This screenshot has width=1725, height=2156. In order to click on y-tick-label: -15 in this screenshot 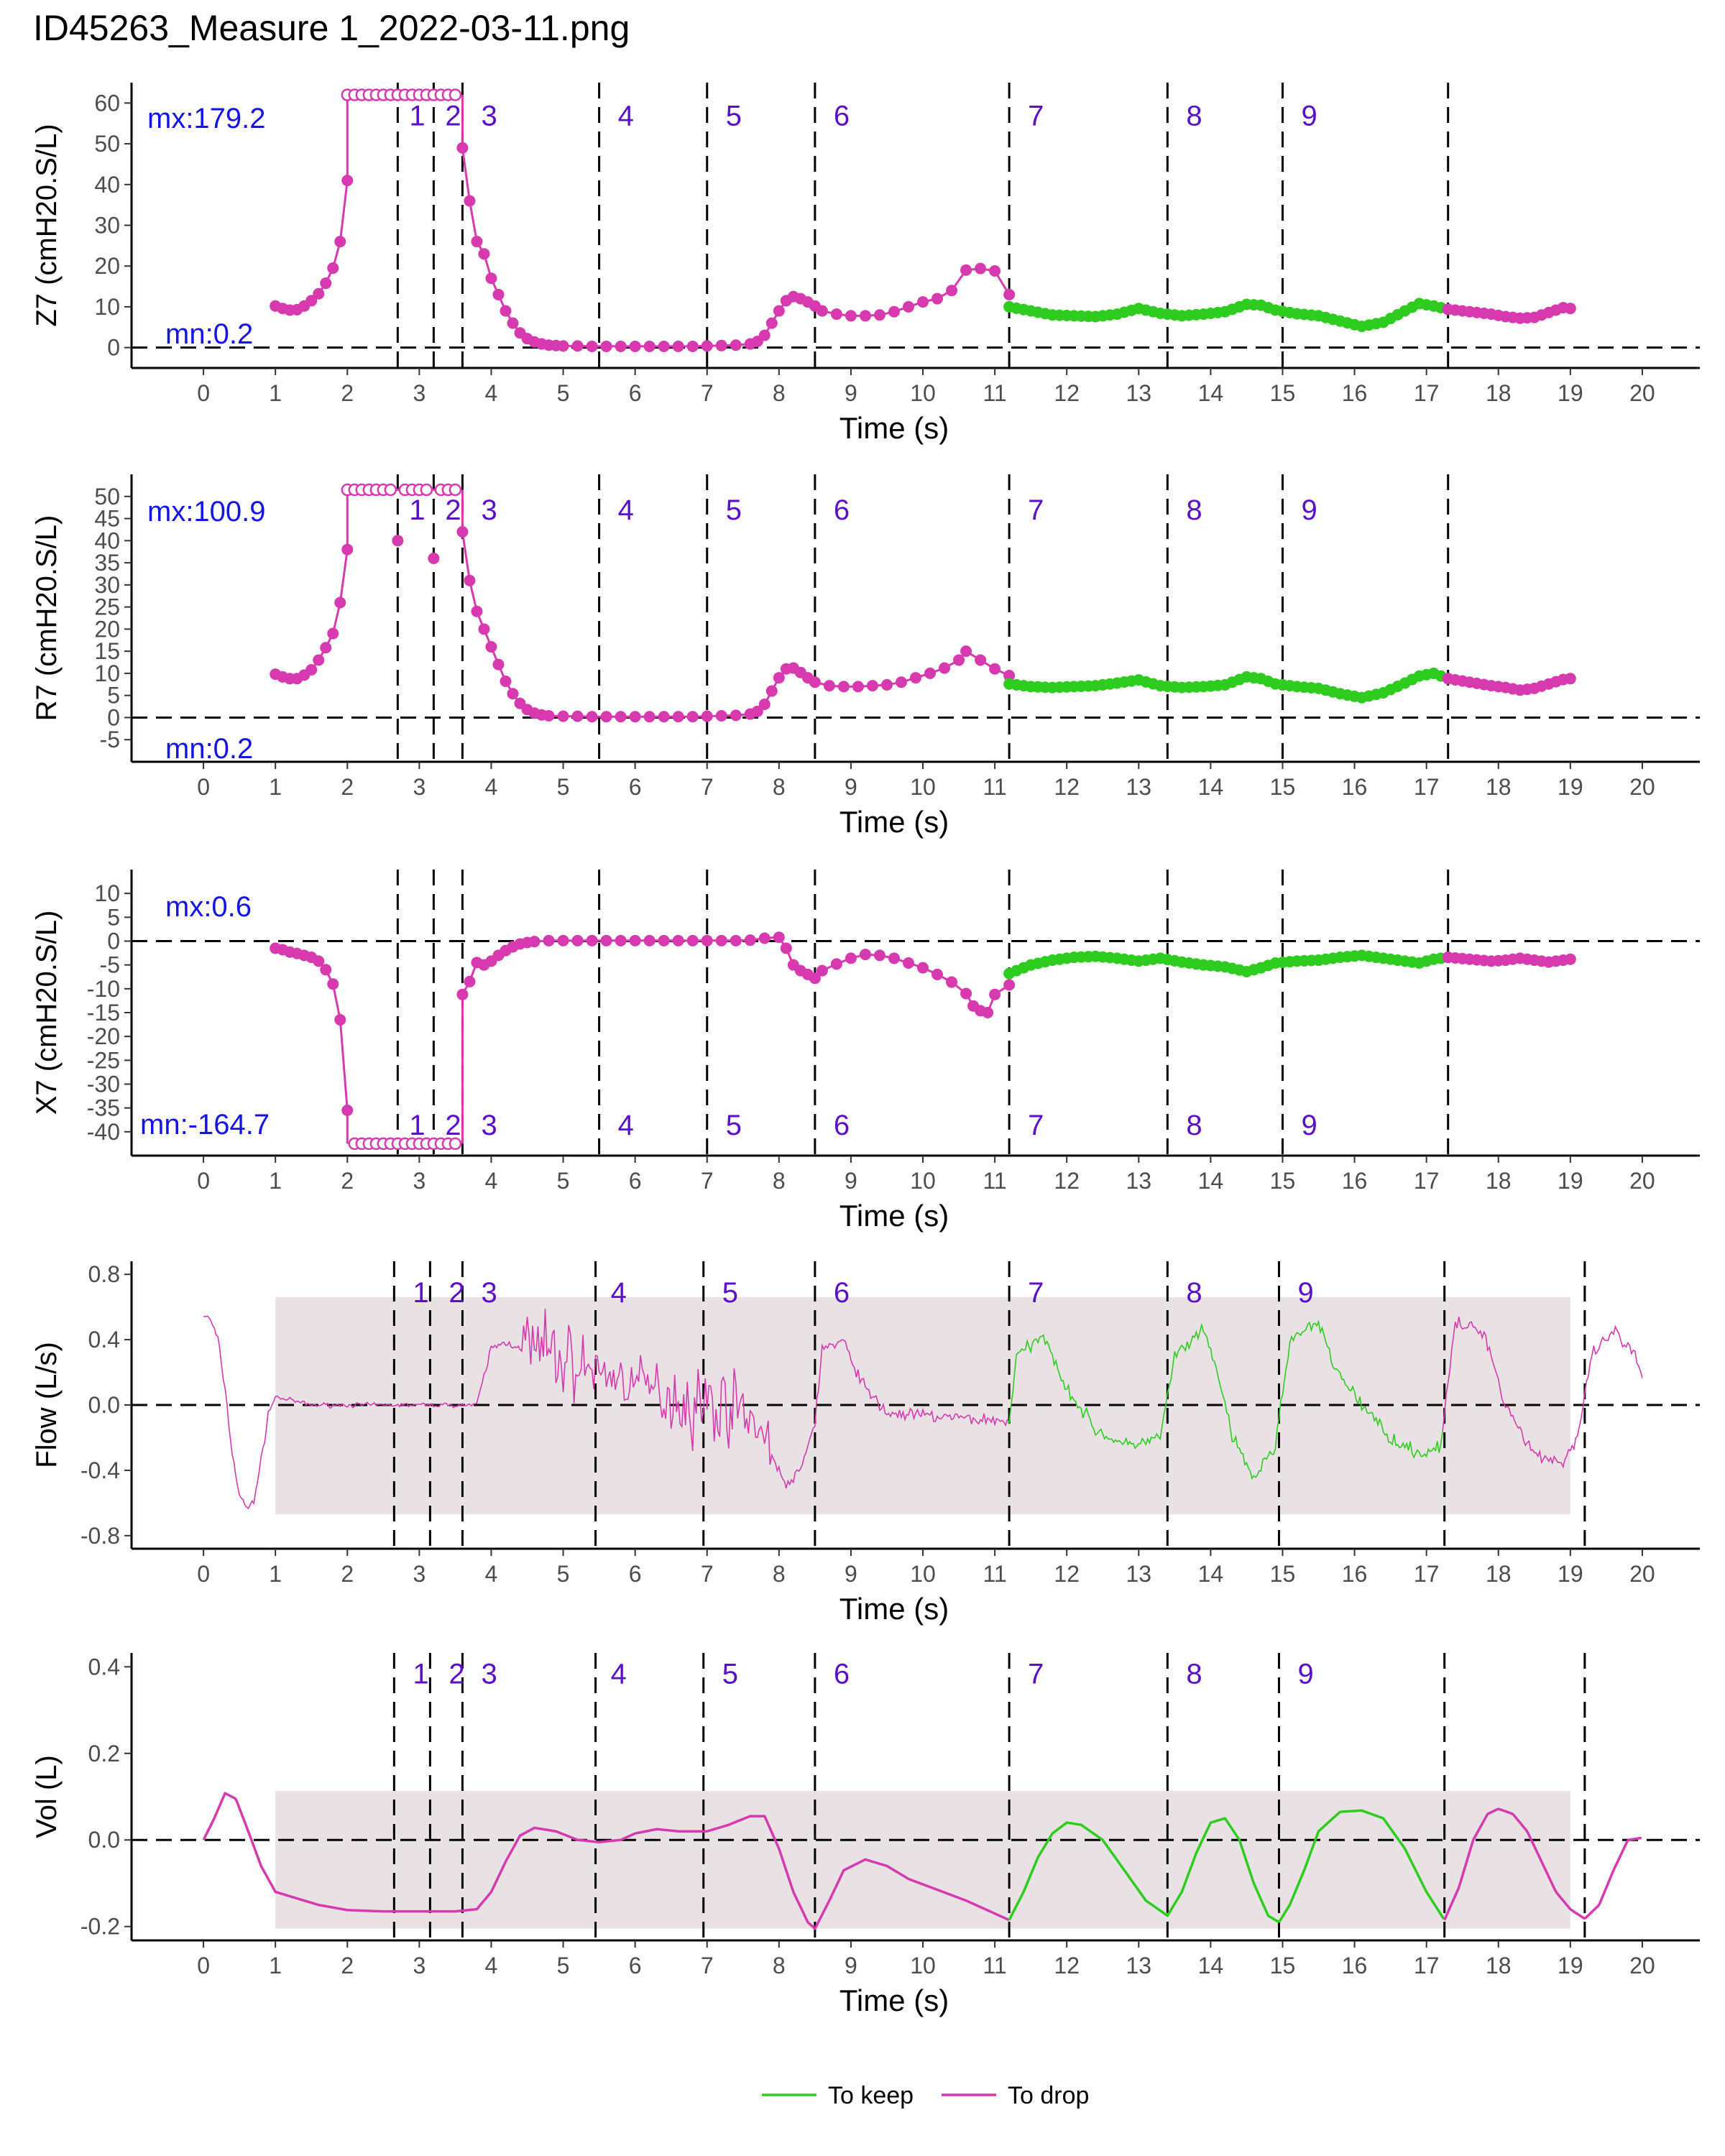, I will do `click(103, 1013)`.